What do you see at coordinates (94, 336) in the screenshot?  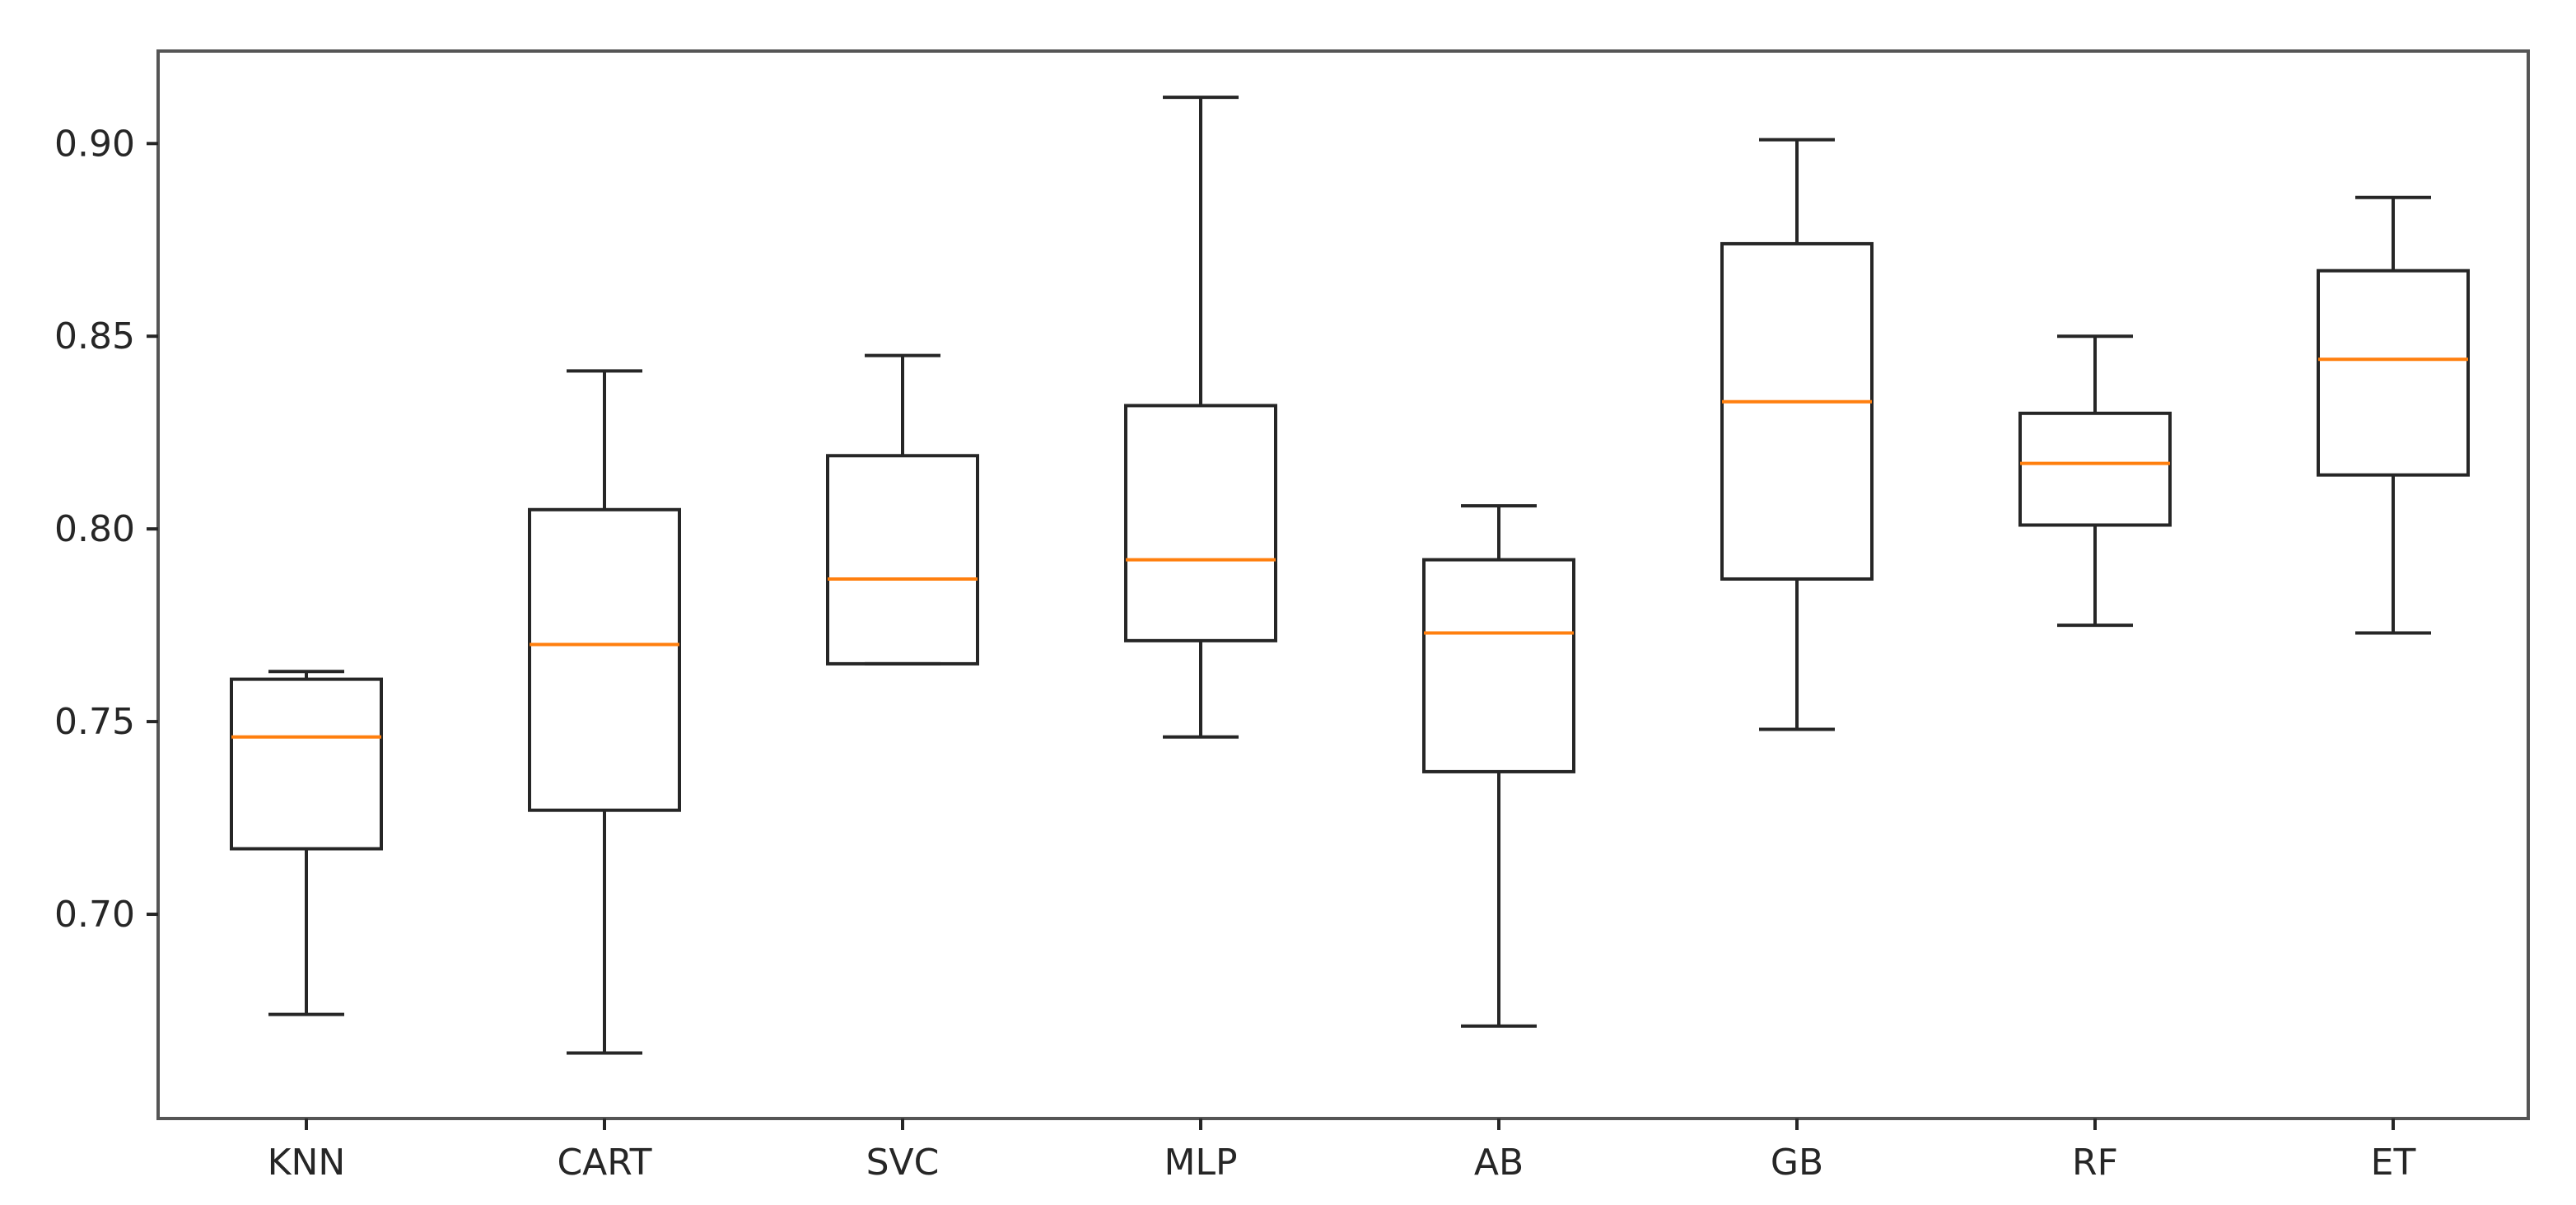 I see `y-tick-label: 0.85` at bounding box center [94, 336].